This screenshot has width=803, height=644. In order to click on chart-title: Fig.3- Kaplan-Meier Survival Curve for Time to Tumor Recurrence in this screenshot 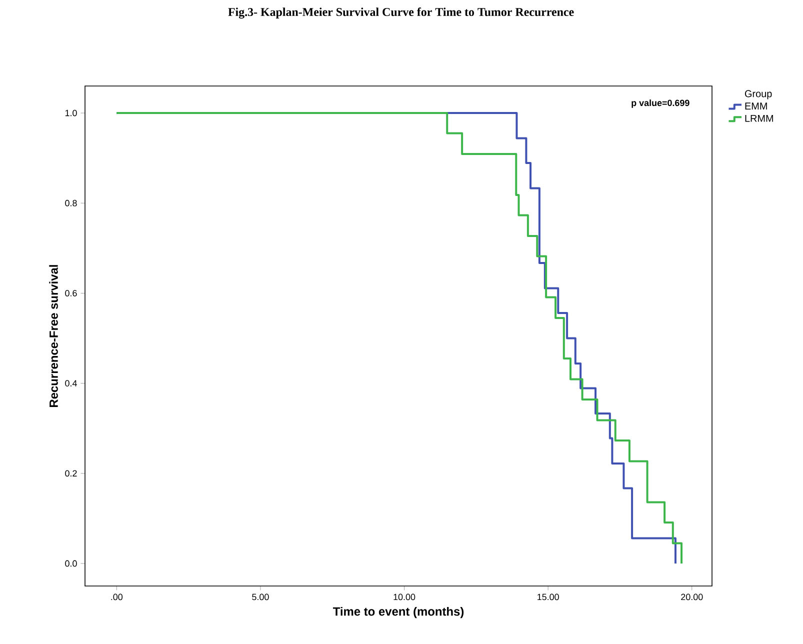, I will do `click(401, 13)`.